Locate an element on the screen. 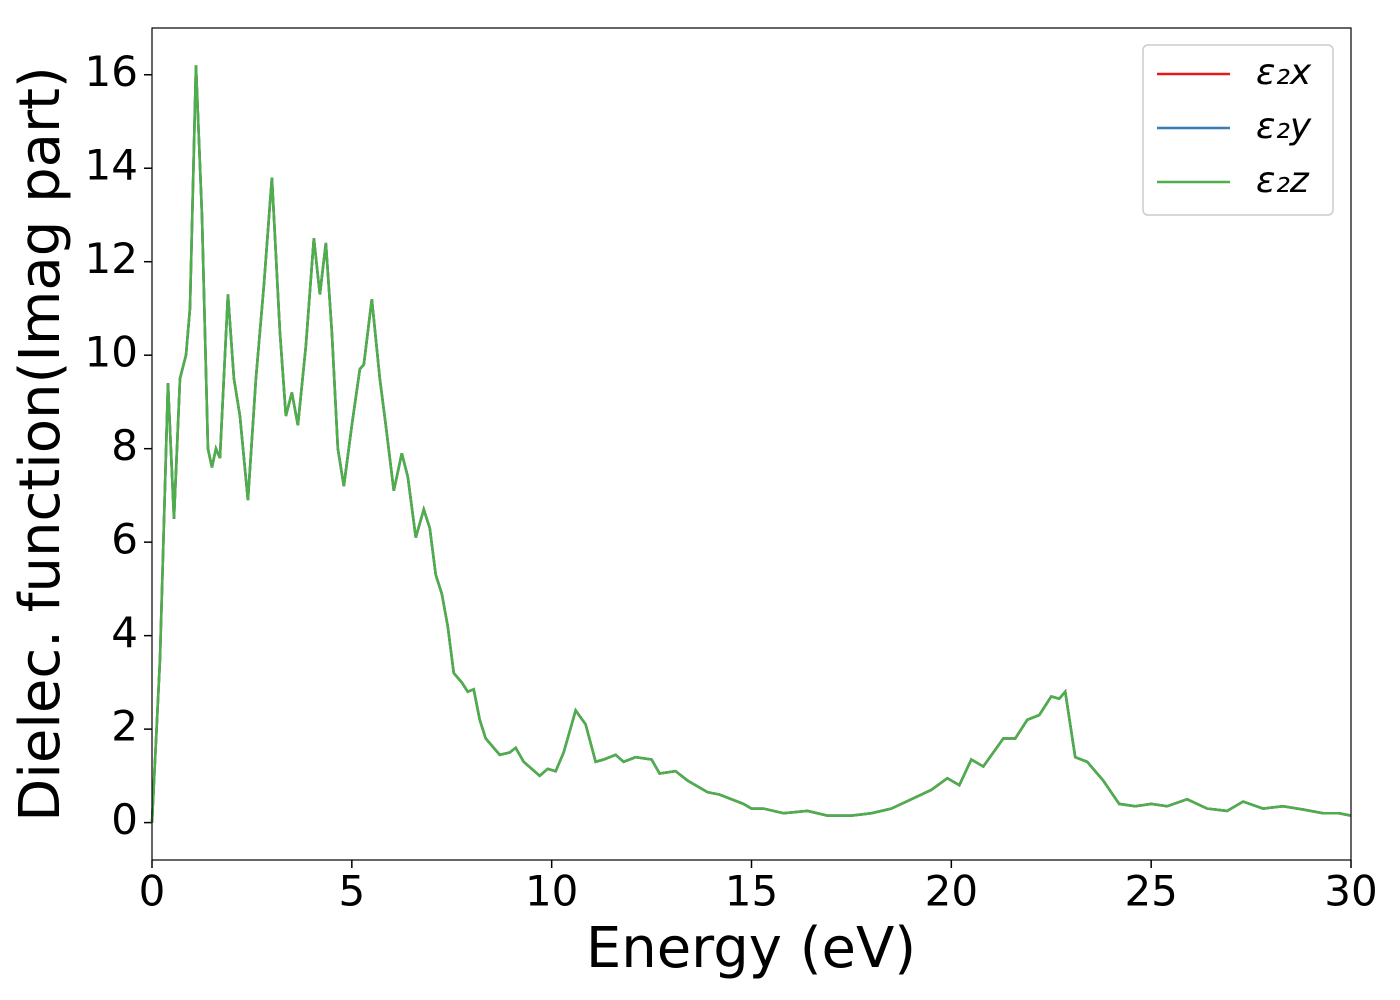  x-axis-label: Energy (eV) is located at coordinates (751, 948).